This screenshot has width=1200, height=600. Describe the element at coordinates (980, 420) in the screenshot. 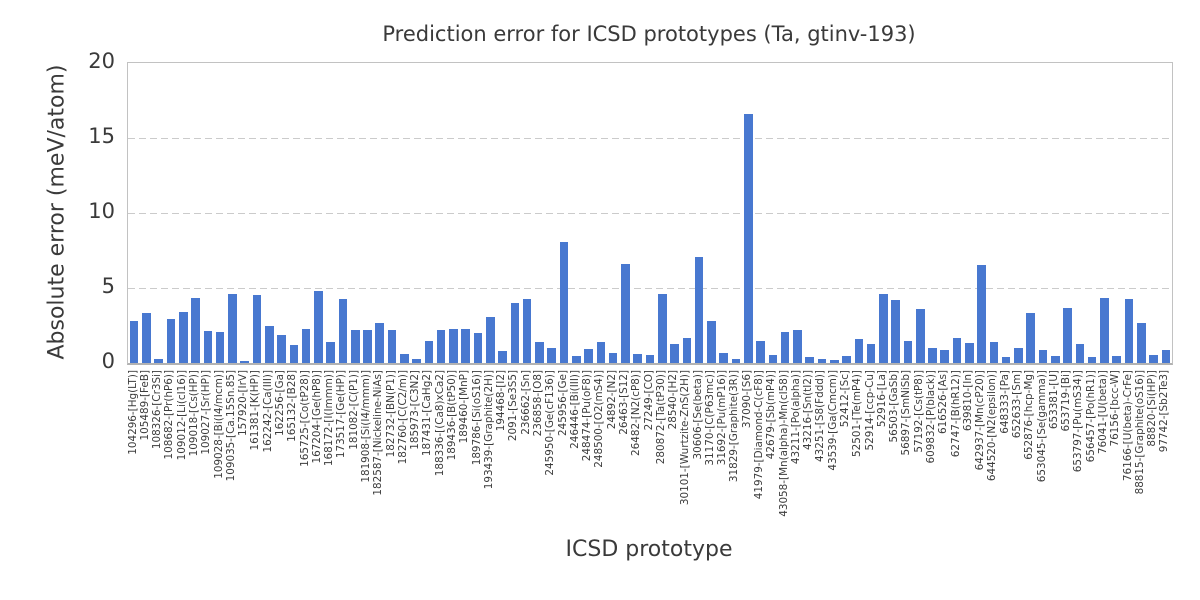

I see `x-tick-label: 642937-[Mn(cP20)]` at that location.